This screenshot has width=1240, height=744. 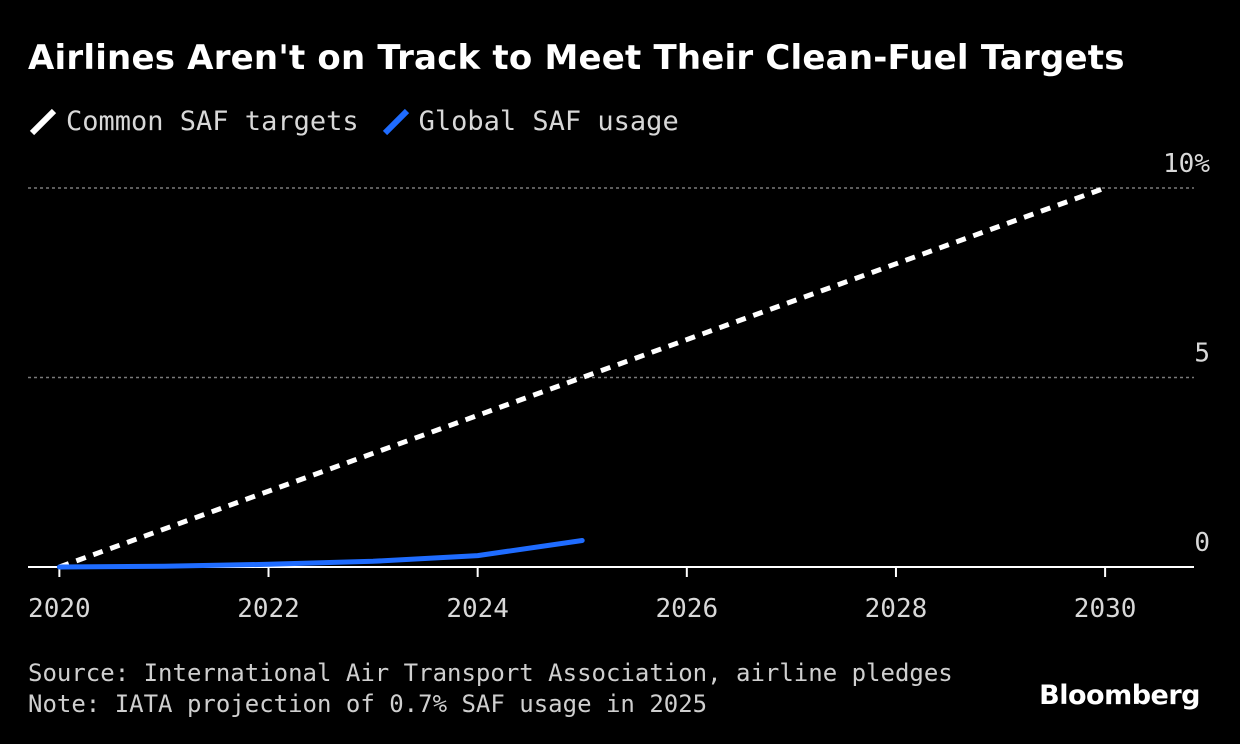 I want to click on x-tick-label-2030: 2030, so click(x=1105, y=609).